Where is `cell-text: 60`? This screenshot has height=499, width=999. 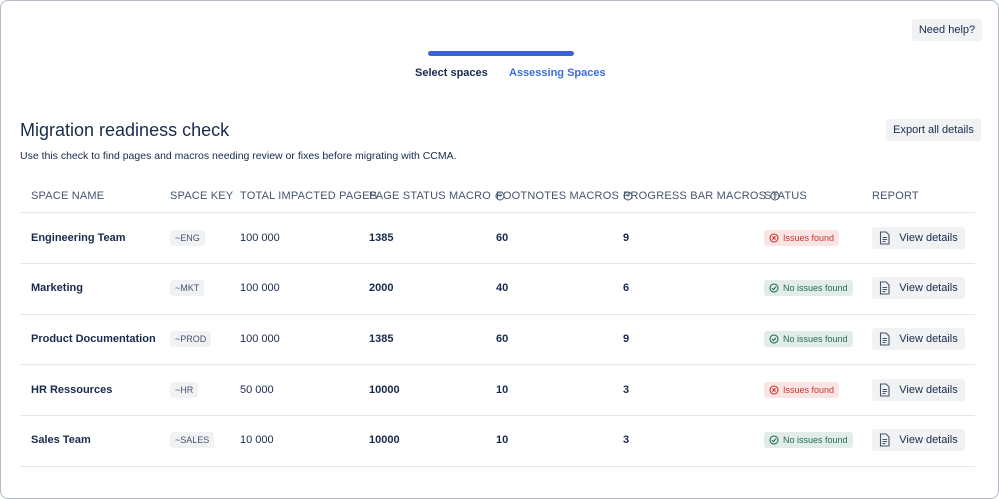
cell-text: 60 is located at coordinates (502, 237).